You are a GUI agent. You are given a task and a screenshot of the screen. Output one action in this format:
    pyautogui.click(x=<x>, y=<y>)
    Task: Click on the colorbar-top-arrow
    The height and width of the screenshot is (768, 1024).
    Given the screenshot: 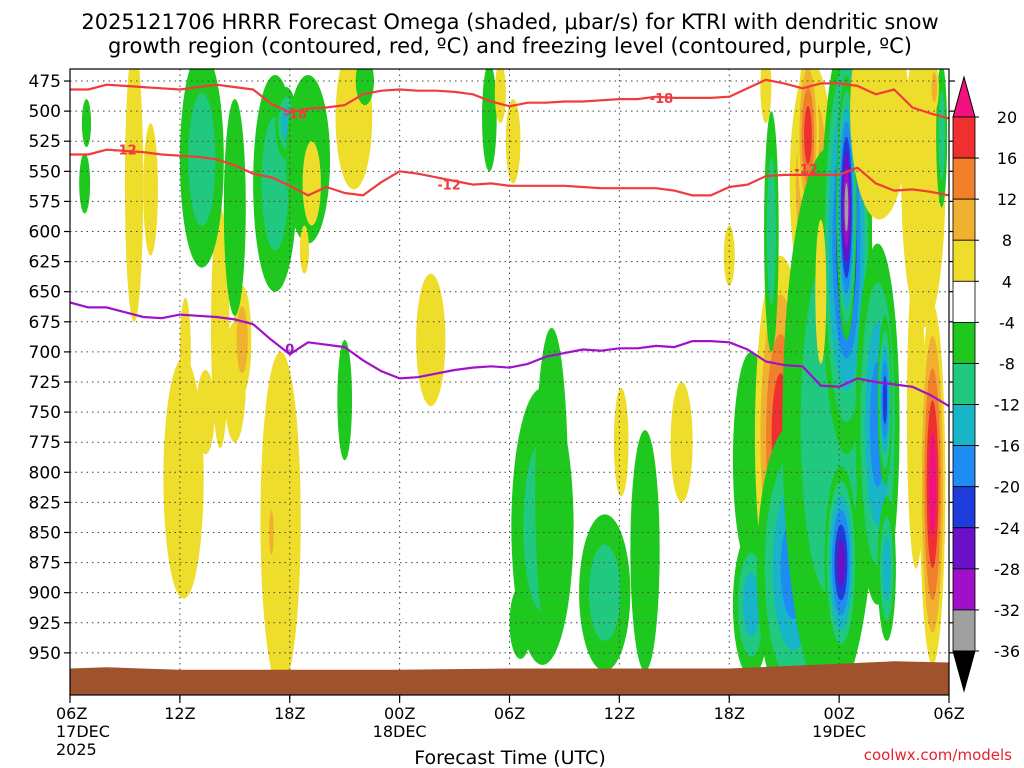 What is the action you would take?
    pyautogui.click(x=964, y=96)
    